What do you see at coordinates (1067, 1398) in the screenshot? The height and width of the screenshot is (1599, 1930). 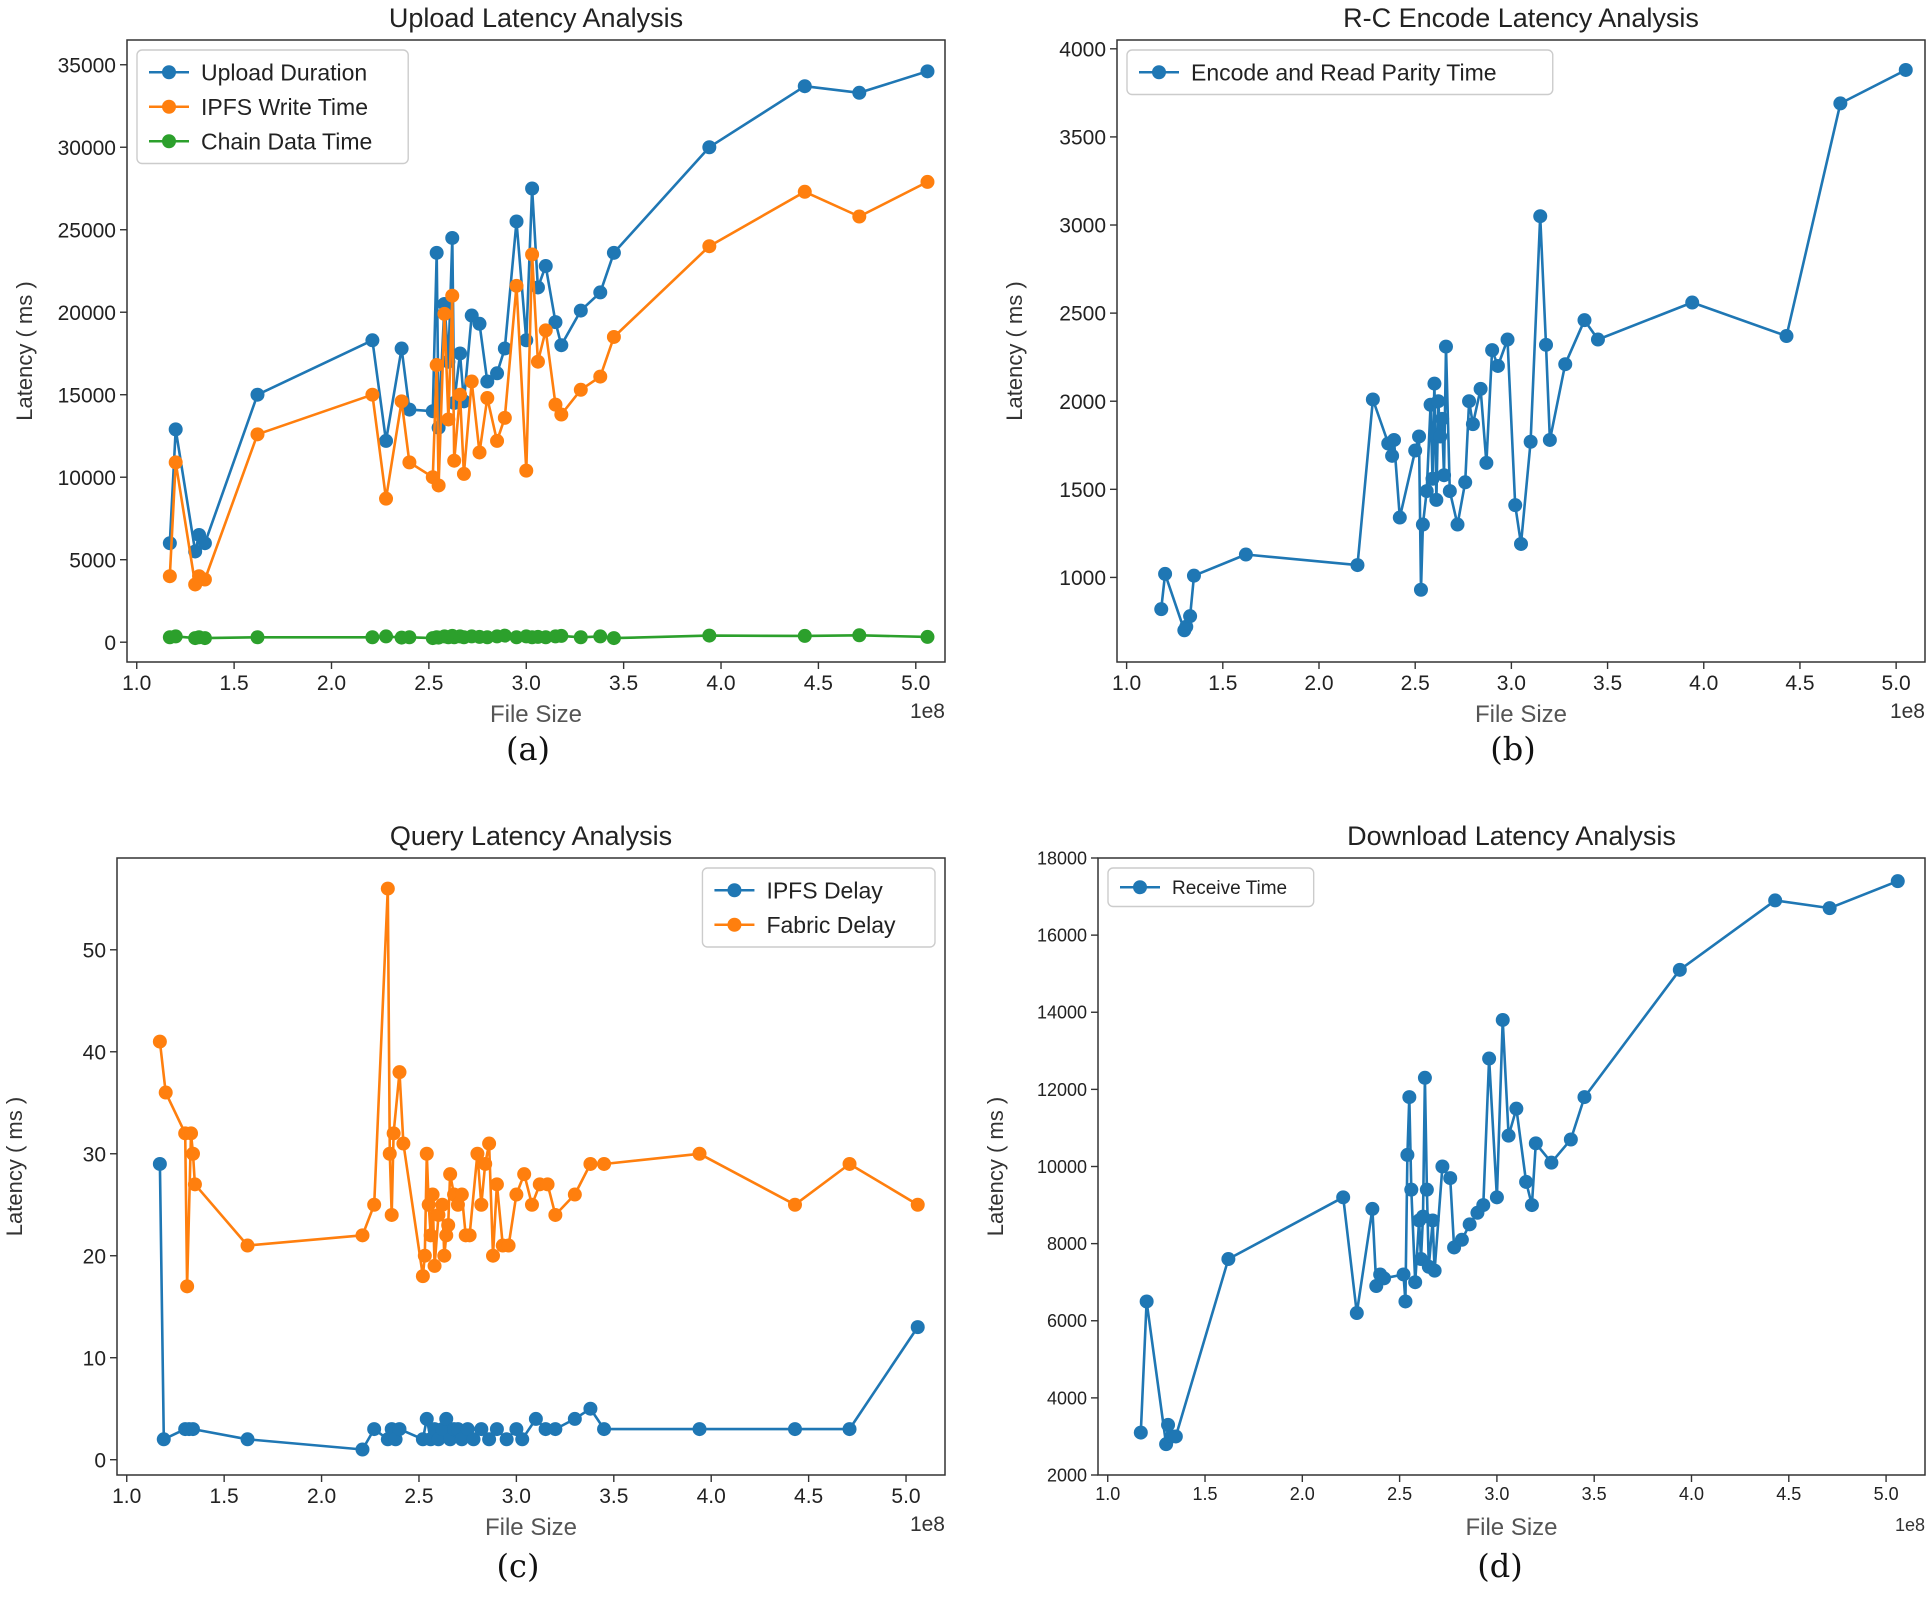 I see `y-tick-label: 4000` at bounding box center [1067, 1398].